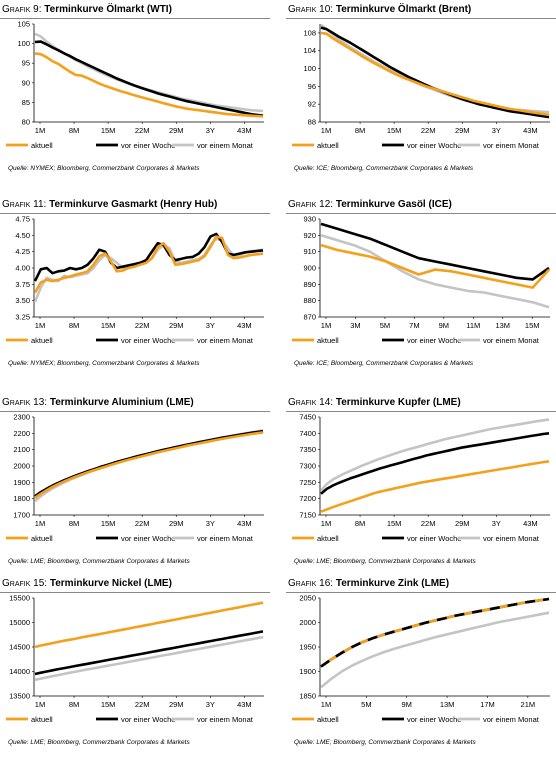 The image size is (556, 761). What do you see at coordinates (26, 82) in the screenshot?
I see `y-tick-label: 90` at bounding box center [26, 82].